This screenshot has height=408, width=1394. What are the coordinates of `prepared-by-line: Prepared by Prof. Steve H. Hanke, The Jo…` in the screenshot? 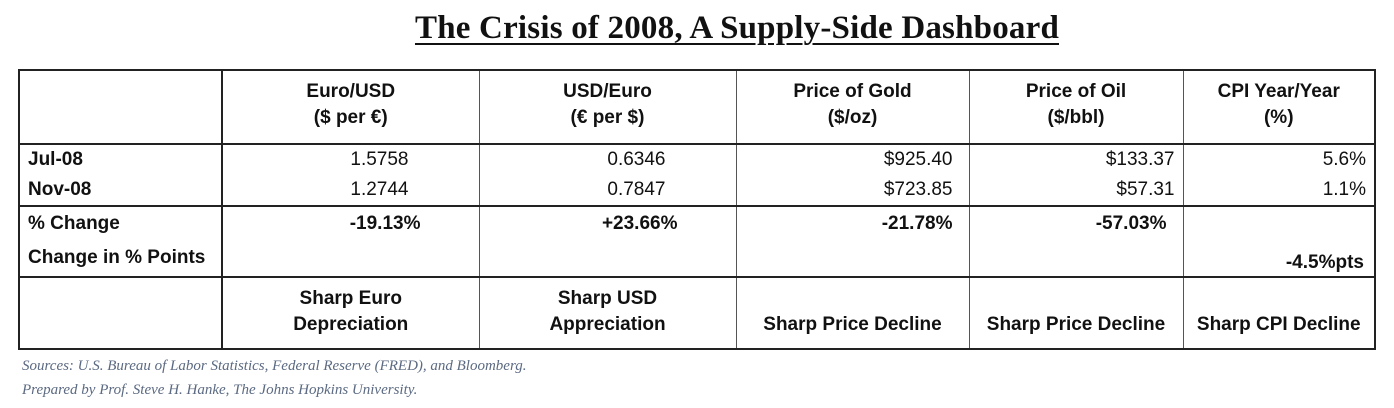 It's located at (220, 390).